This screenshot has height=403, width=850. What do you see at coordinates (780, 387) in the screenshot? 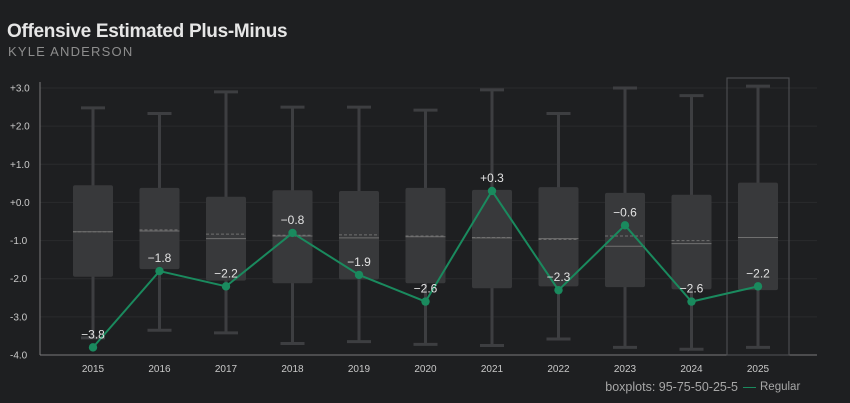
I see `legend-label: Regular` at bounding box center [780, 387].